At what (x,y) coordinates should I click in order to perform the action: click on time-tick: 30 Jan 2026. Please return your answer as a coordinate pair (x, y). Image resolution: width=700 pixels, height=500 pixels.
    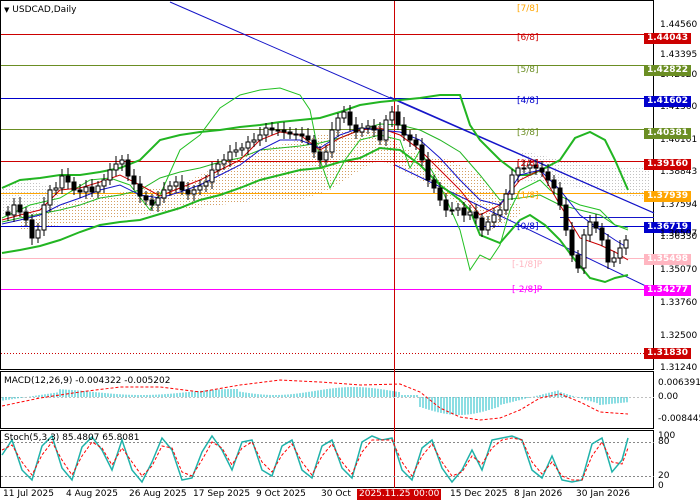
    Looking at the image, I should click on (603, 494).